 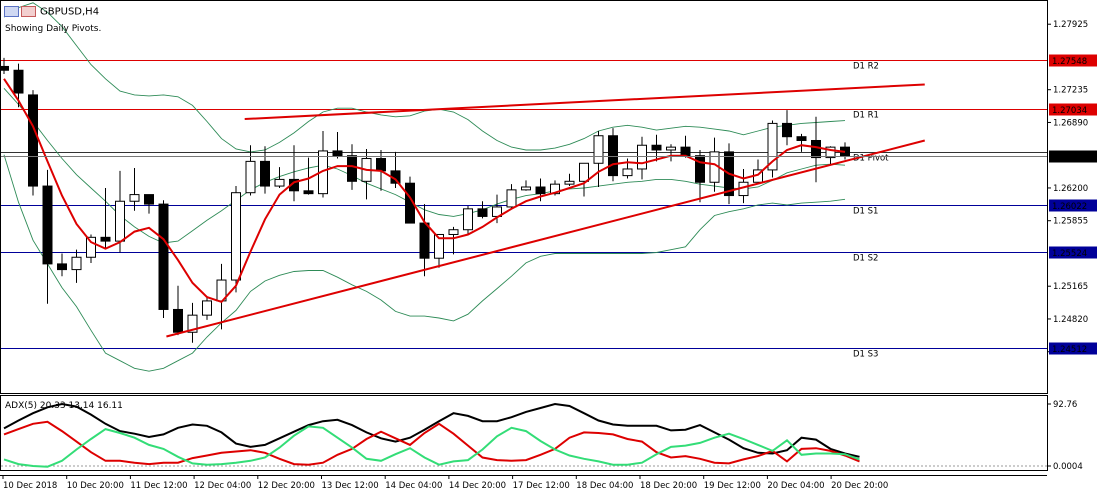 What do you see at coordinates (859, 486) in the screenshot?
I see `time-tick-label: 20 Dec 20:00` at bounding box center [859, 486].